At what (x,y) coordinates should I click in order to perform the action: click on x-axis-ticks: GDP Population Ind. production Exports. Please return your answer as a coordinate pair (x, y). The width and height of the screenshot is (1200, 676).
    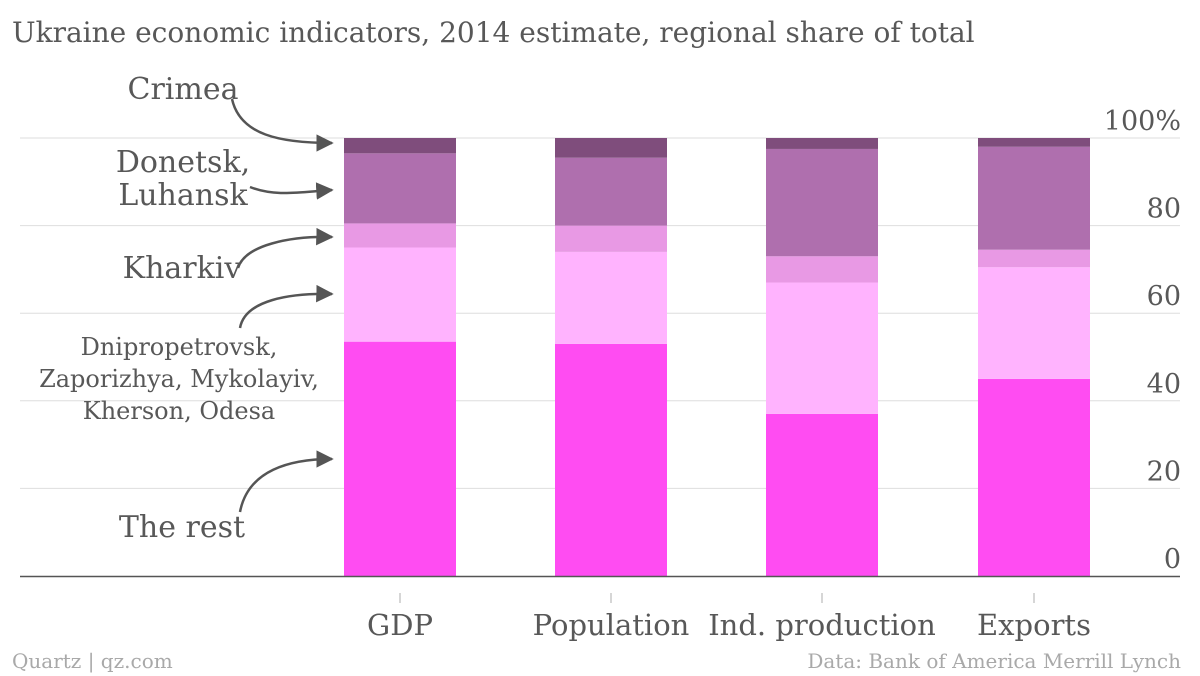
    Looking at the image, I should click on (729, 617).